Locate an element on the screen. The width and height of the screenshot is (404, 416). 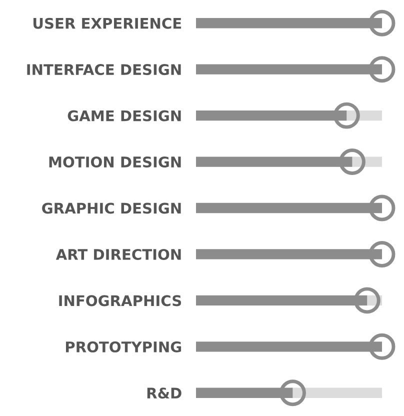
bar is located at coordinates (337, 393).